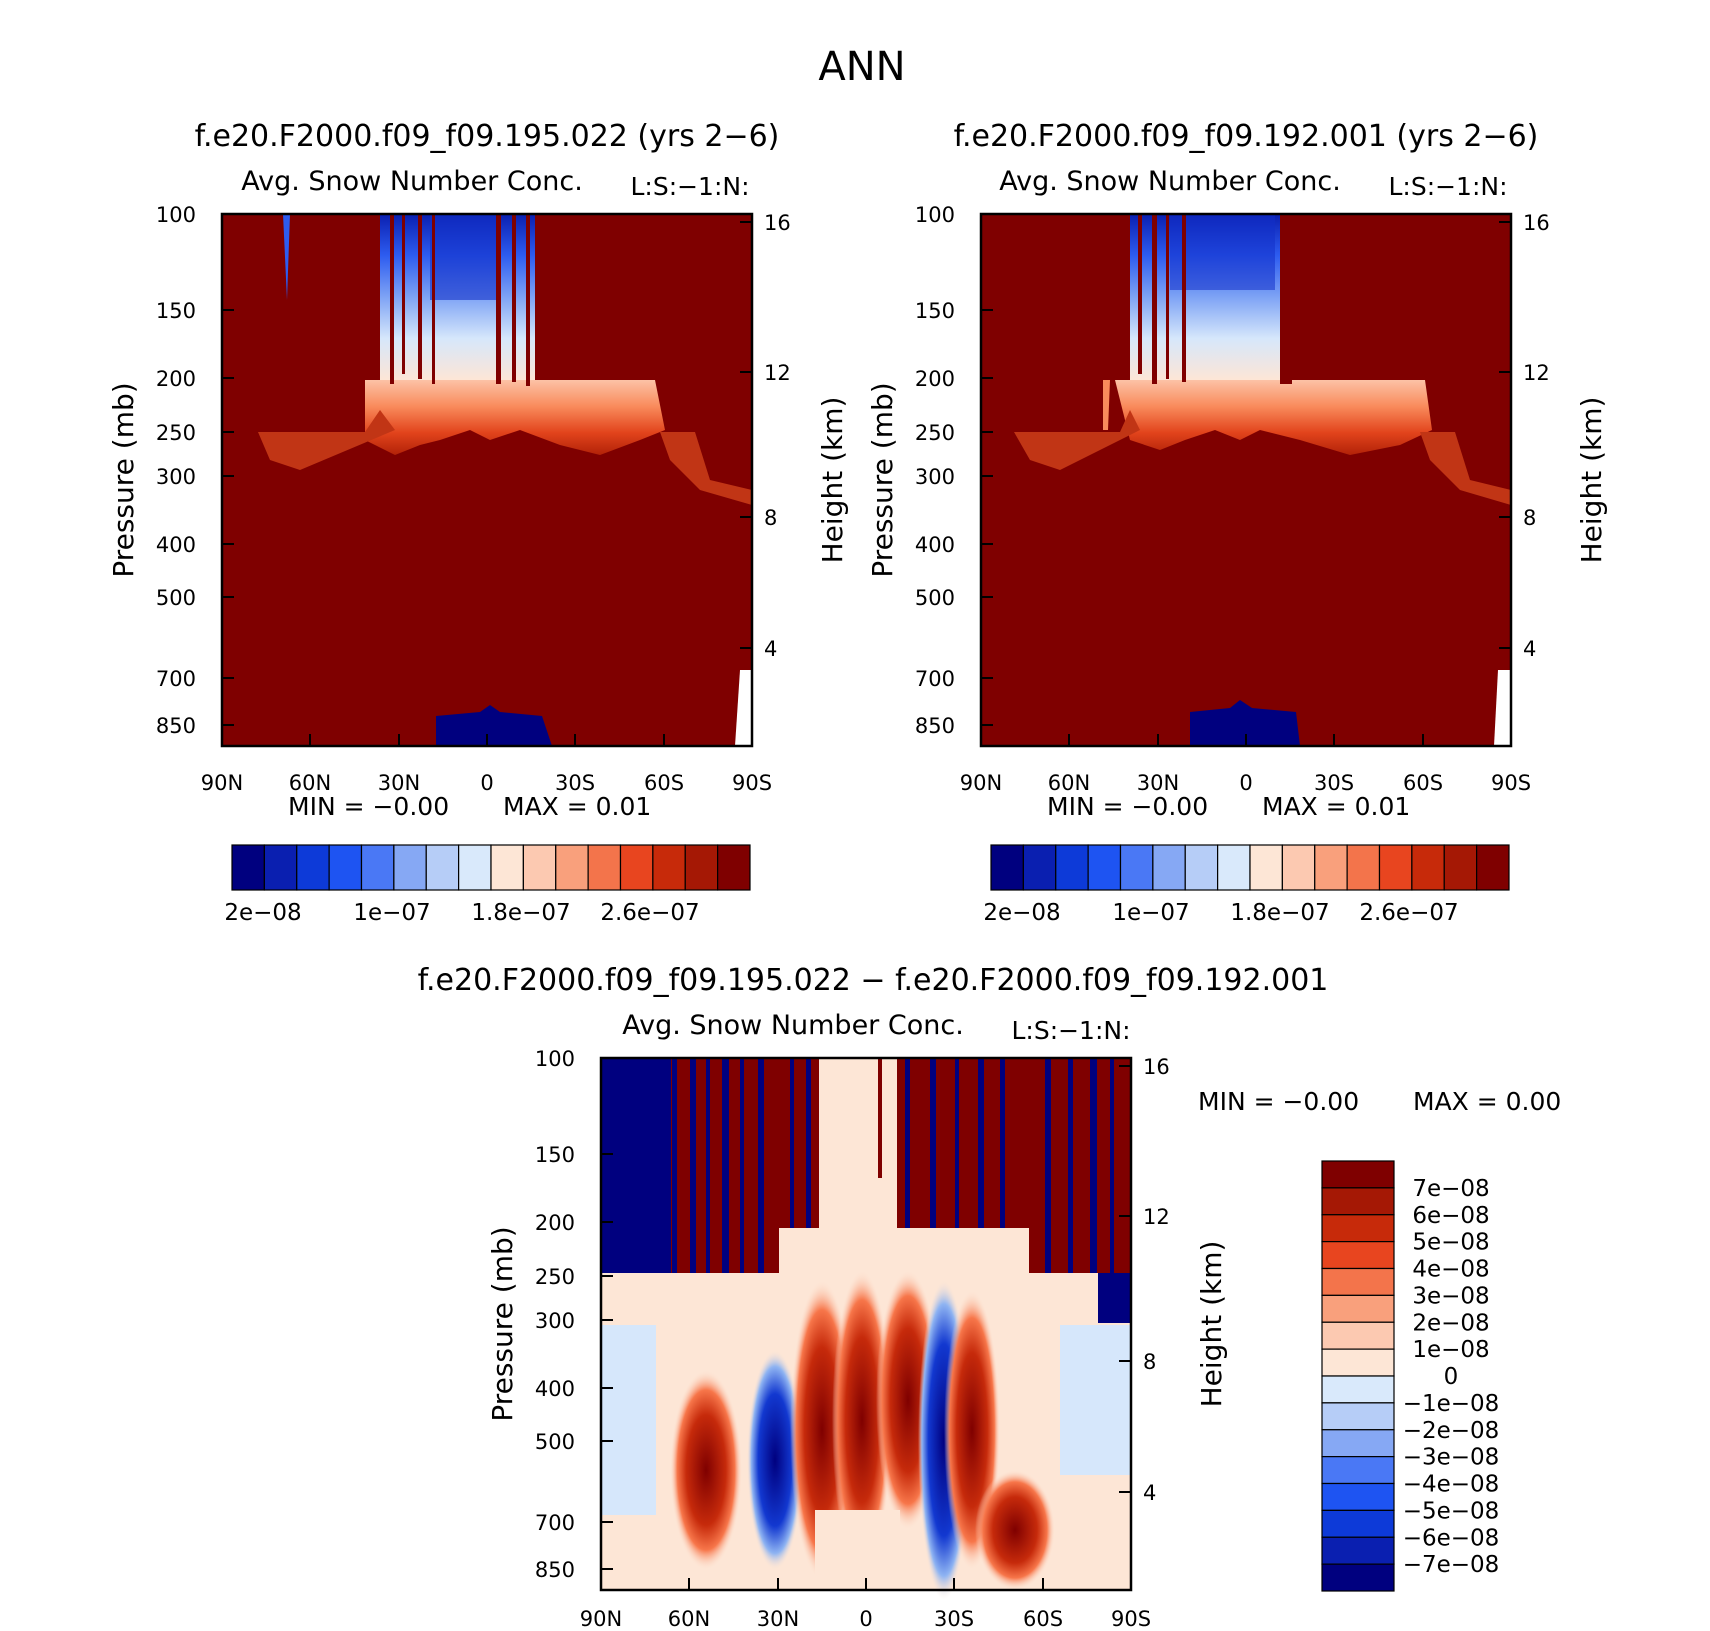 Image resolution: width=1710 pixels, height=1631 pixels. What do you see at coordinates (981, 783) in the screenshot?
I see `x-tick-label: 90N` at bounding box center [981, 783].